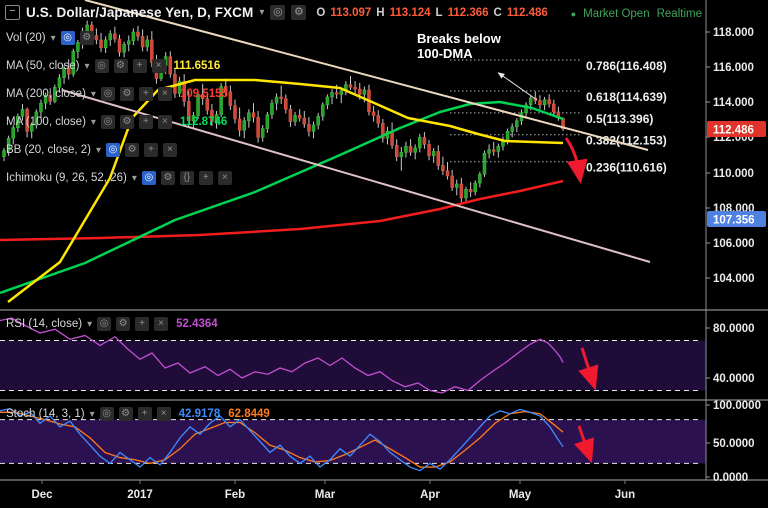 The image size is (768, 508). What do you see at coordinates (626, 66) in the screenshot?
I see `fib-level-label: 0.786(116.408)` at bounding box center [626, 66].